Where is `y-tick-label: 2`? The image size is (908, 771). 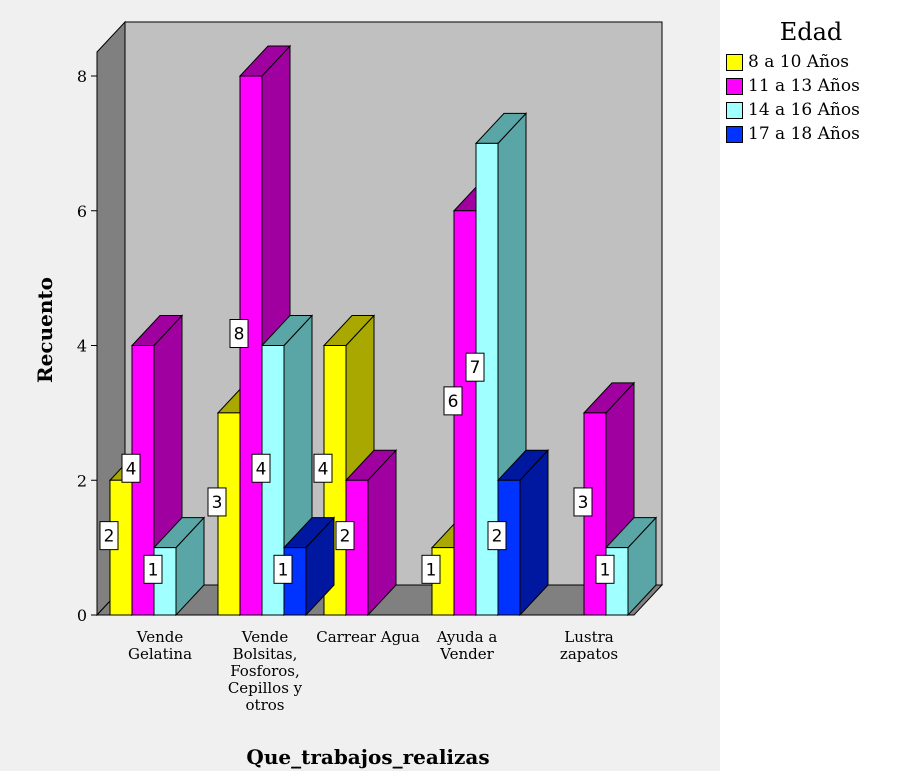 y-tick-label: 2 is located at coordinates (82, 480).